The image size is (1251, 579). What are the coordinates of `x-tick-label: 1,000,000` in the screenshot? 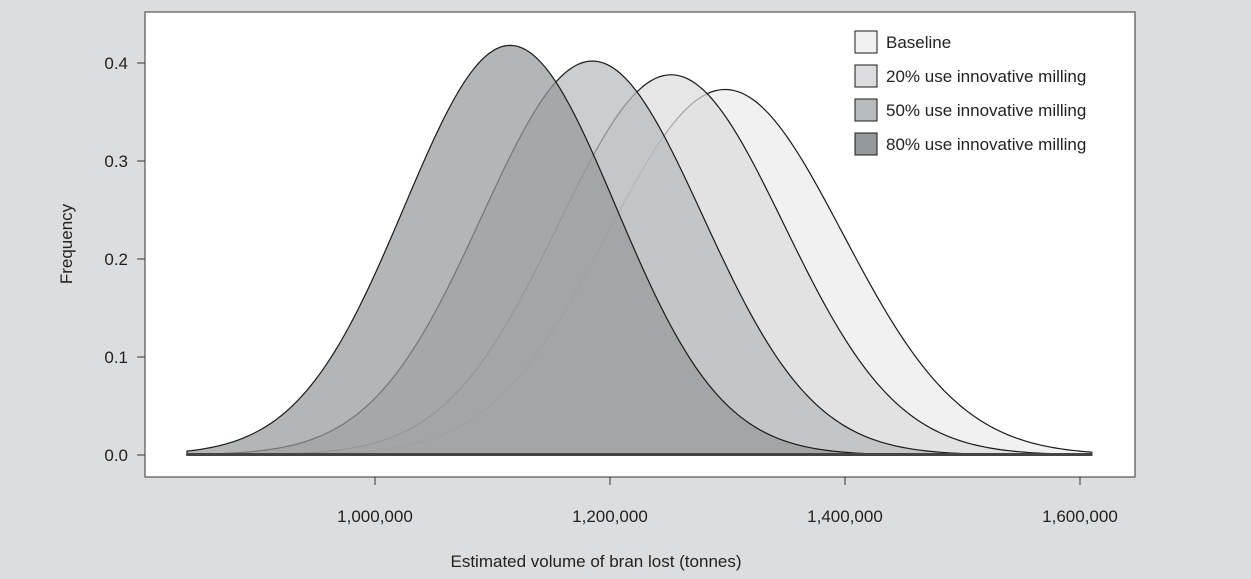 It's located at (375, 516).